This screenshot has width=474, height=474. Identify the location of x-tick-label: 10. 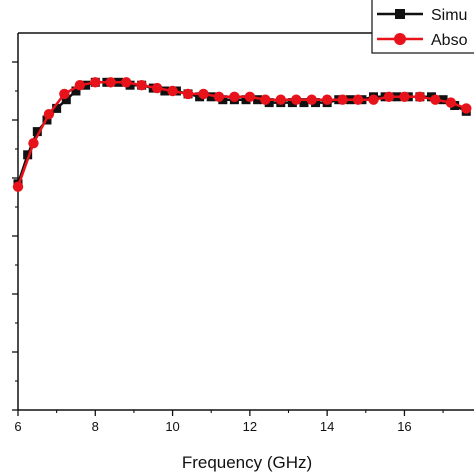
(172, 426).